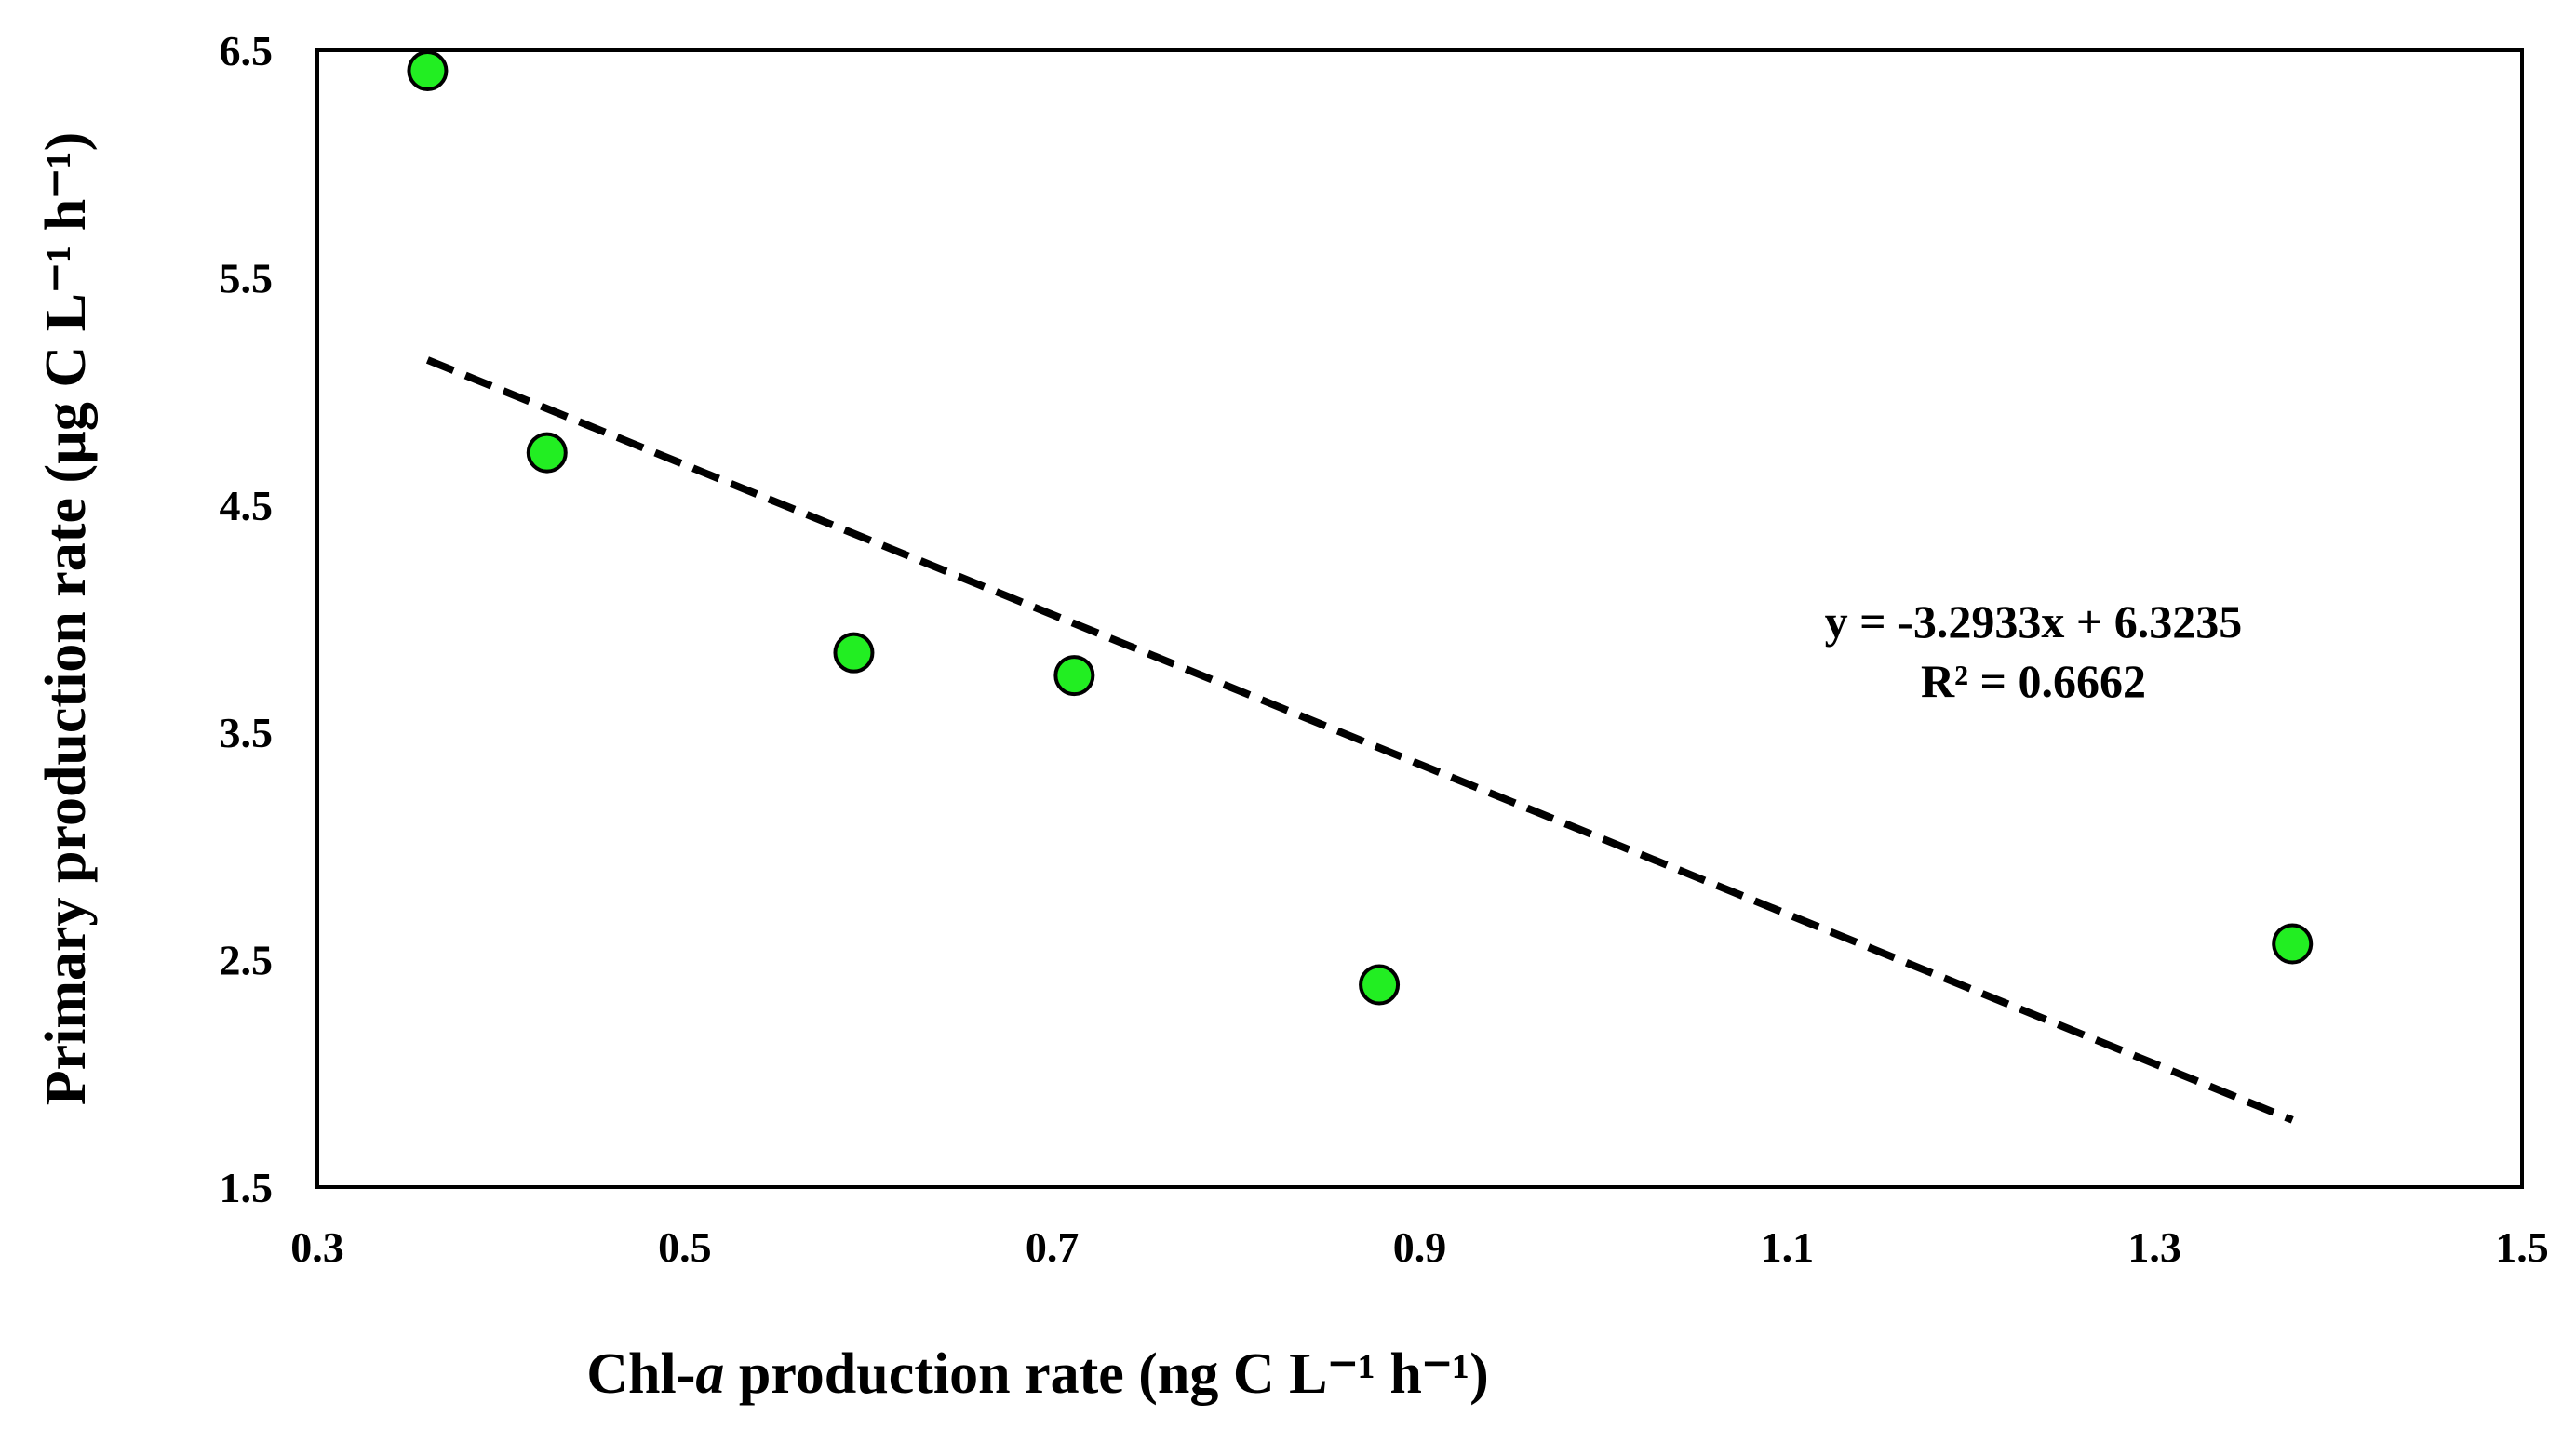  I want to click on y-axis-title: Primary production rate (µg C L⁻¹ h⁻¹), so click(66, 618).